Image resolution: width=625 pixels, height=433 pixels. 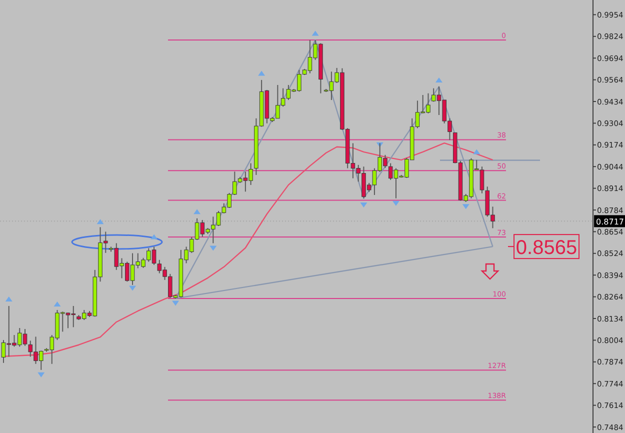 I want to click on ref-line-label: 0.8717, so click(x=610, y=222).